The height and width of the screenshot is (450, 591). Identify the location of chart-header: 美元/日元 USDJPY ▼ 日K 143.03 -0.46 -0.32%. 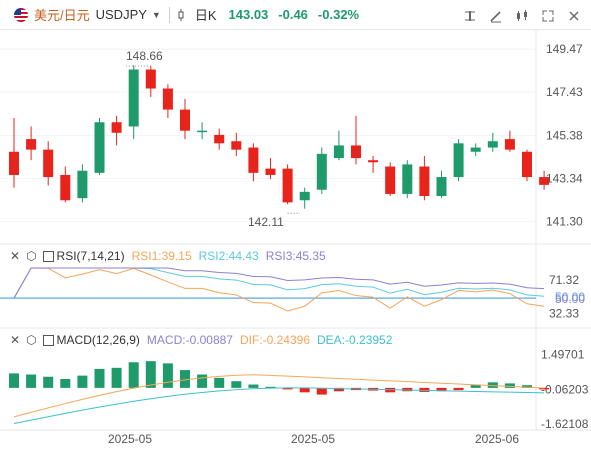
(295, 15).